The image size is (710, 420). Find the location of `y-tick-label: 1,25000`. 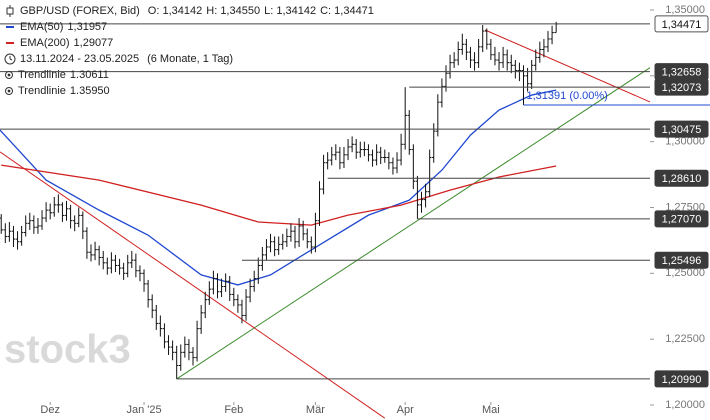

y-tick-label: 1,25000 is located at coordinates (685, 273).